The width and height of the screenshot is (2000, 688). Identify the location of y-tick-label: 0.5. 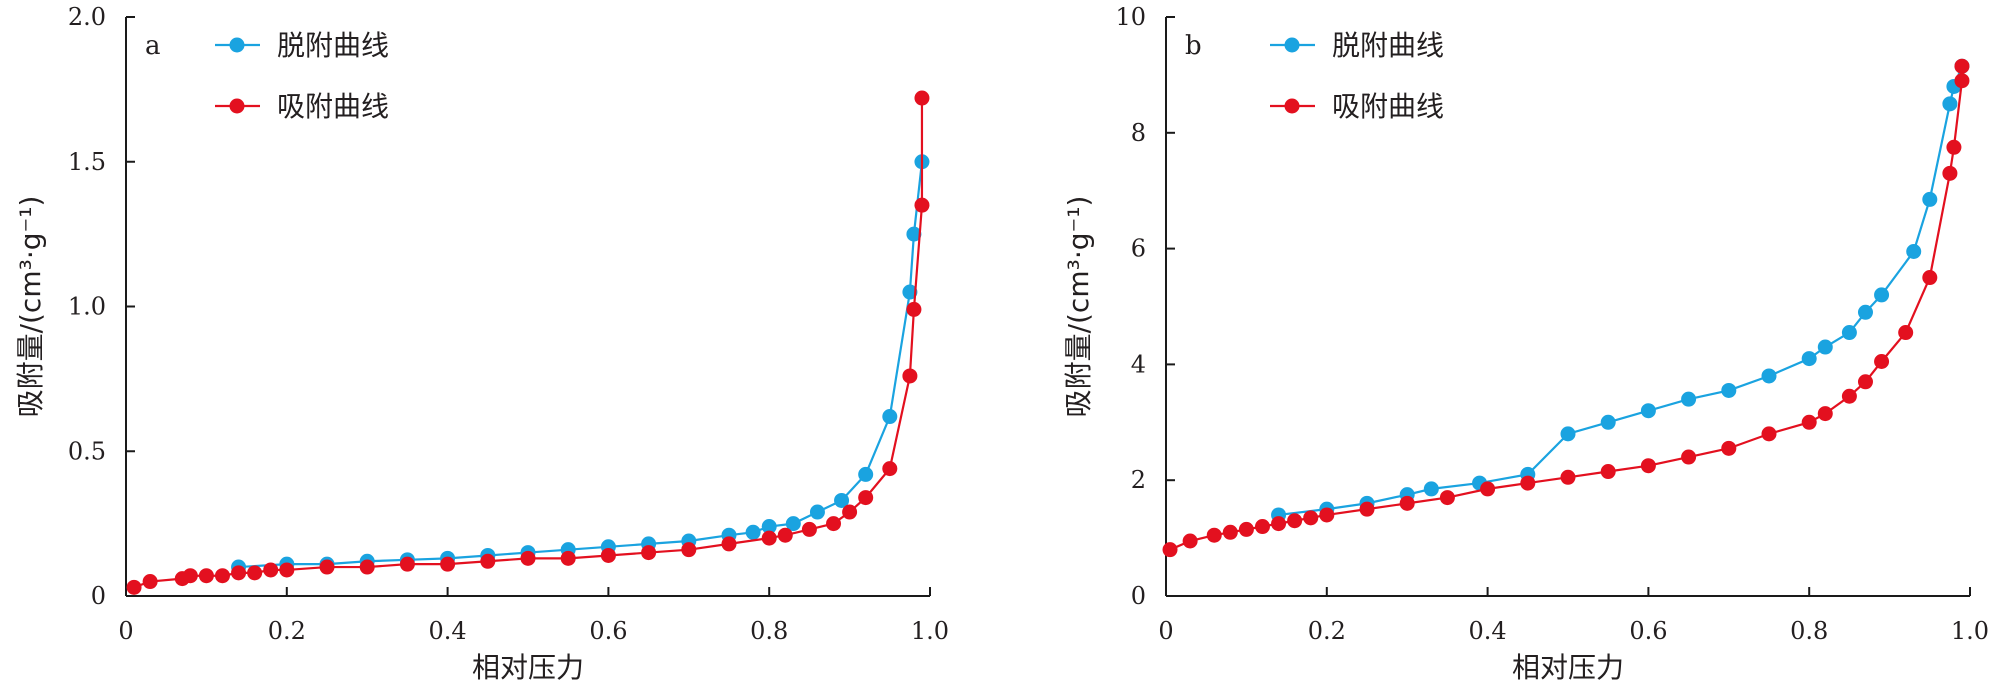
(87, 451).